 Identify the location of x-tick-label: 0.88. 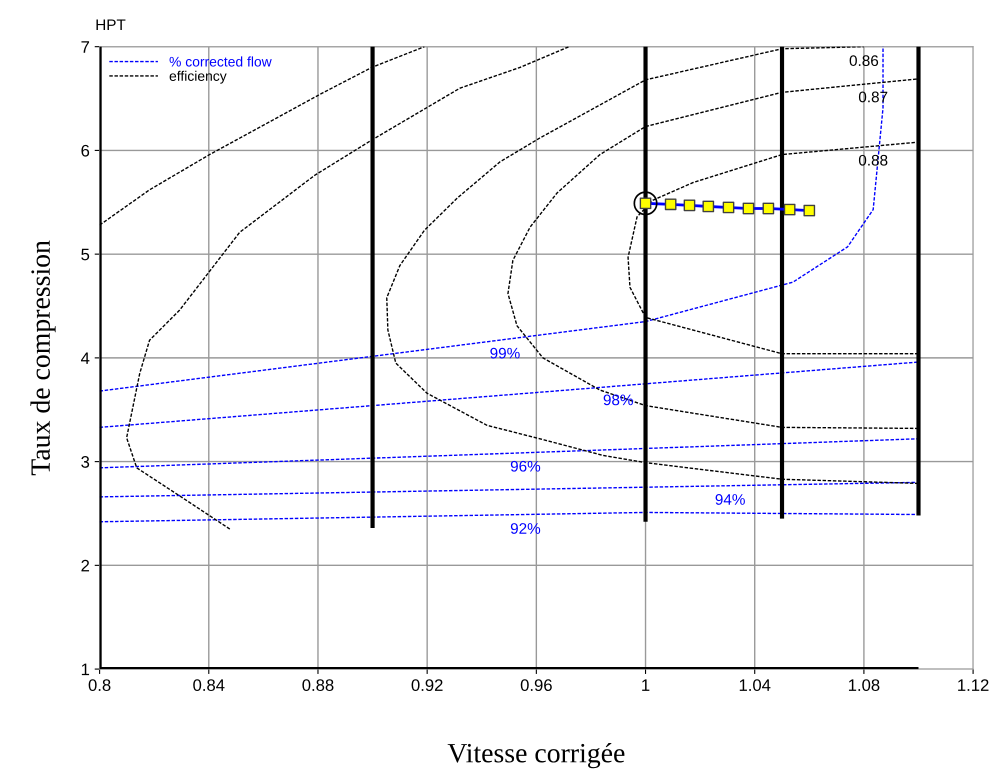
(318, 685).